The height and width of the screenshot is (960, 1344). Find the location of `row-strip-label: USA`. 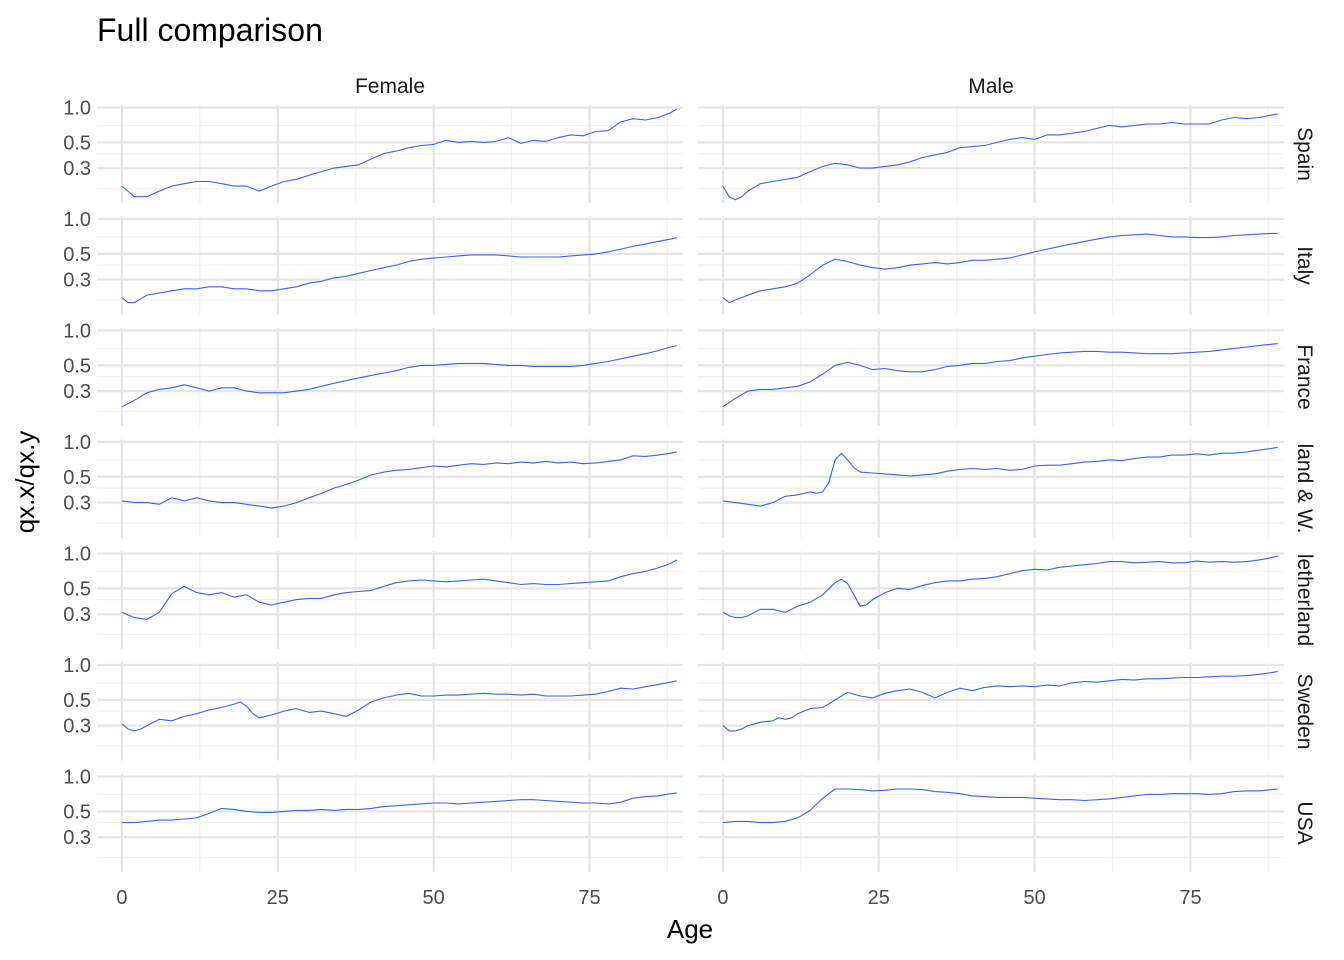

row-strip-label: USA is located at coordinates (1304, 822).